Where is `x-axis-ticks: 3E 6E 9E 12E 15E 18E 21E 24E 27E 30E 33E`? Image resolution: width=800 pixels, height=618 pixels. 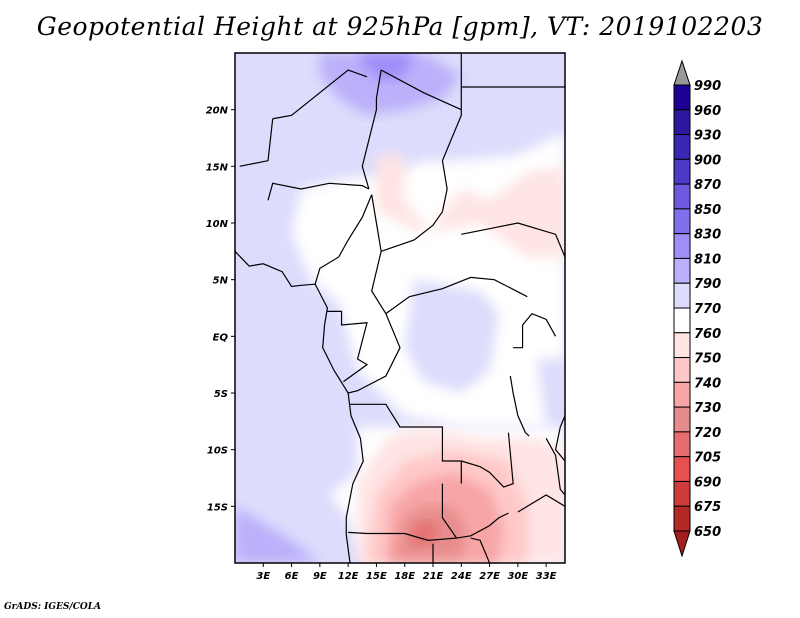 x-axis-ticks: 3E 6E 9E 12E 15E 18E 21E 24E 27E 30E 33E is located at coordinates (406, 572).